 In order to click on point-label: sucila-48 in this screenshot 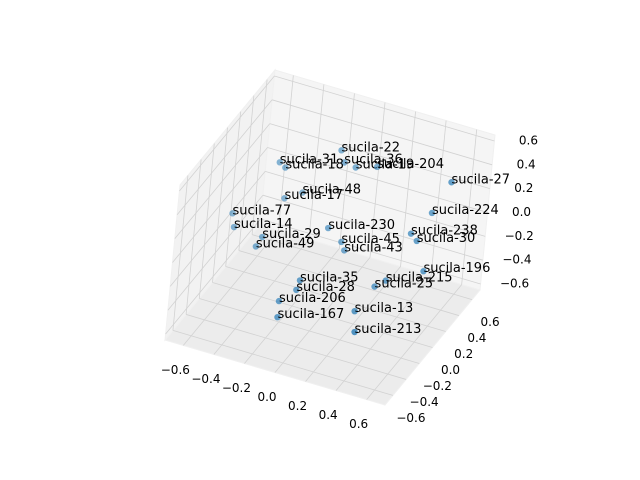, I will do `click(331, 190)`.